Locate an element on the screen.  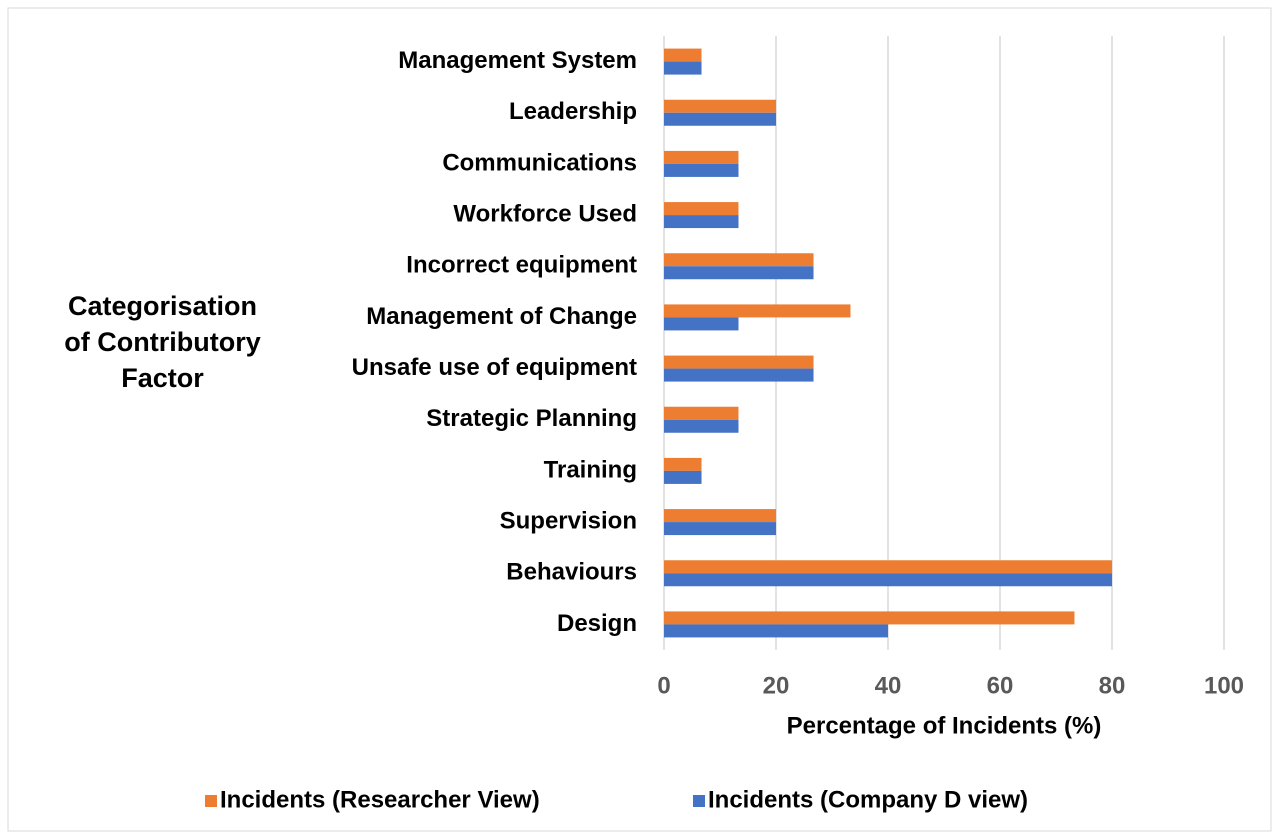
y-axis-title: Categorisation of Contributory Factor is located at coordinates (162, 342).